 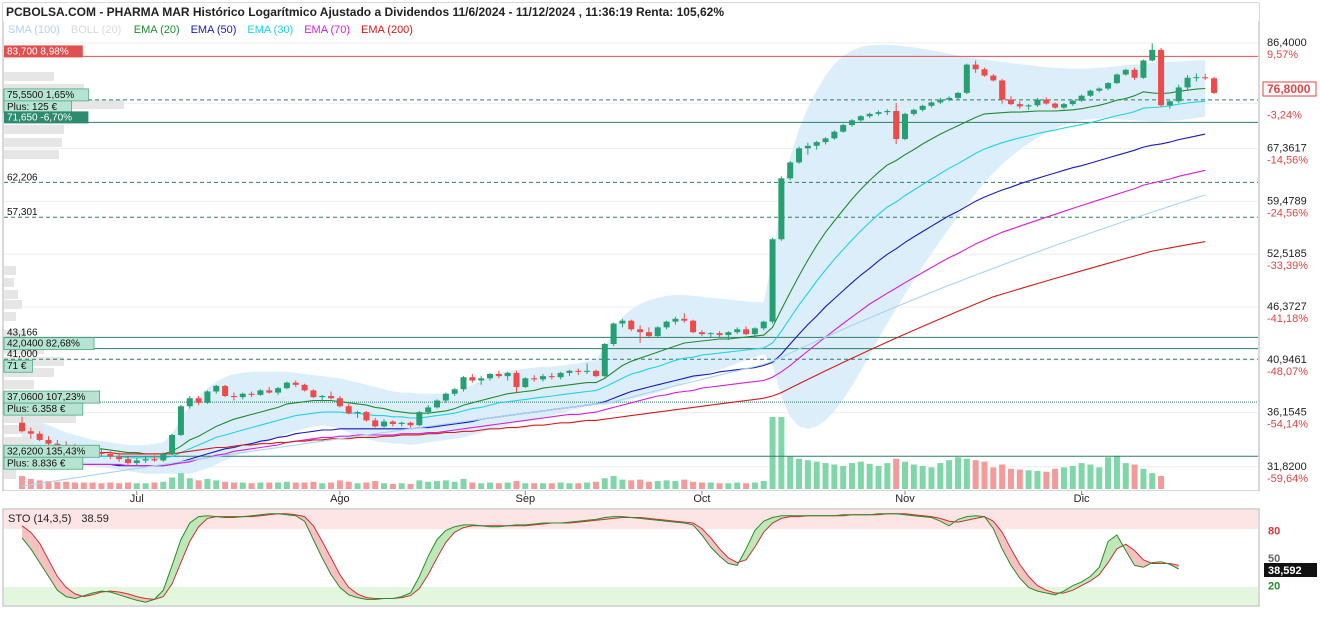 What do you see at coordinates (387, 30) in the screenshot?
I see `legend-item-6: EMA (200)` at bounding box center [387, 30].